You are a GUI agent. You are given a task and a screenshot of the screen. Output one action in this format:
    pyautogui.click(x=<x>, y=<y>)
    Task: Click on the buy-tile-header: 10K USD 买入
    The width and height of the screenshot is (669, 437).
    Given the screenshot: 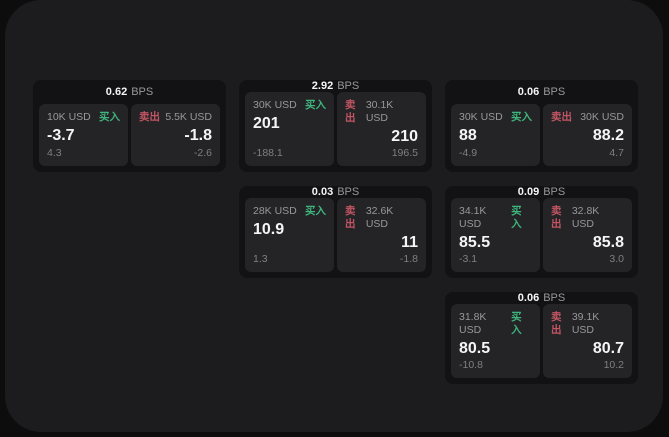 What is the action you would take?
    pyautogui.click(x=83, y=117)
    